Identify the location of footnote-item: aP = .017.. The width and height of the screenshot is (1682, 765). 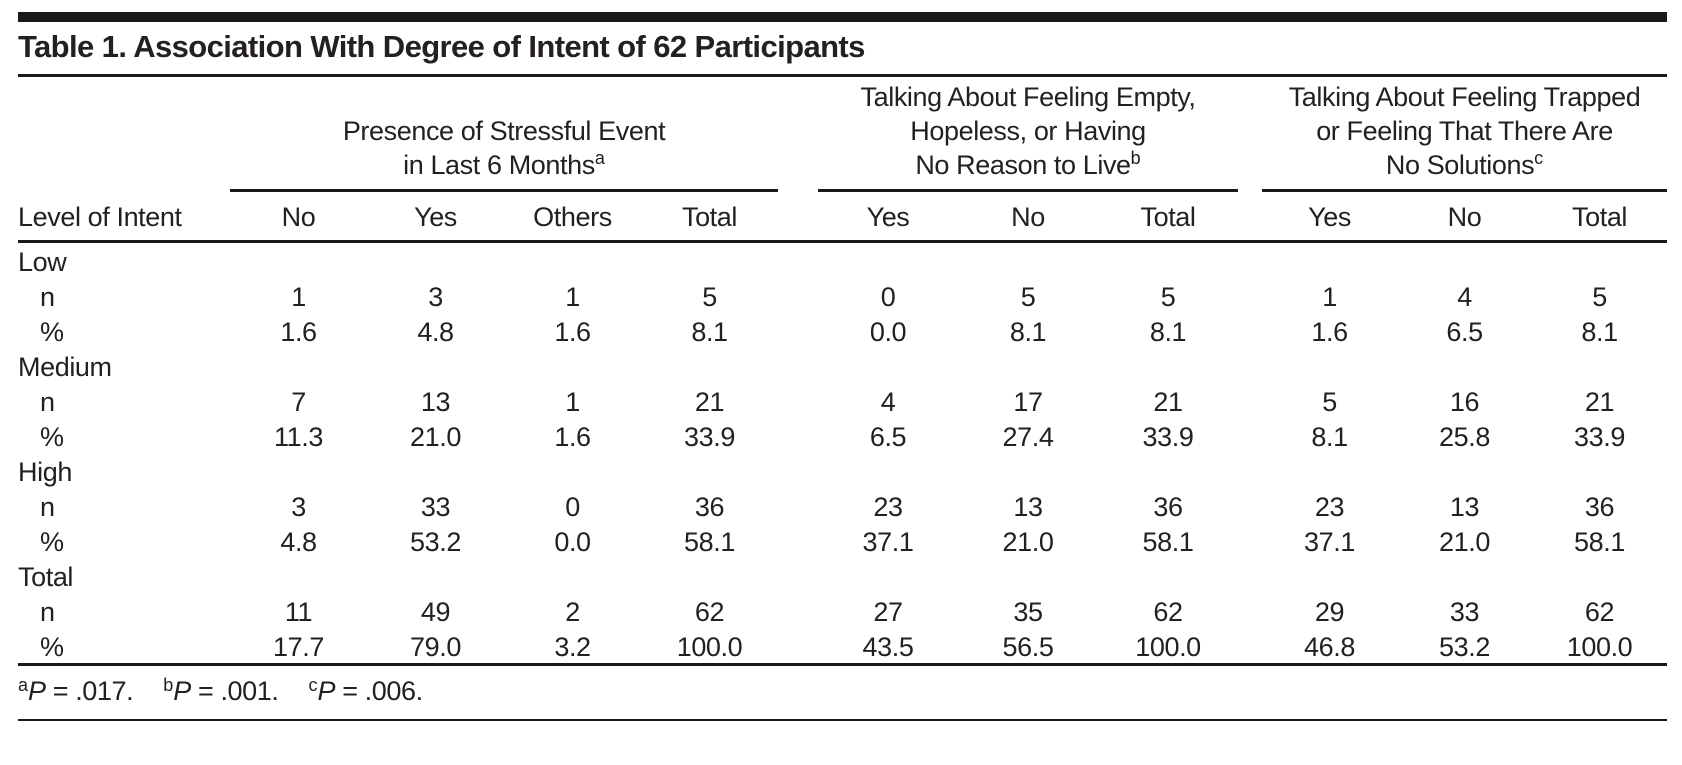
(76, 690).